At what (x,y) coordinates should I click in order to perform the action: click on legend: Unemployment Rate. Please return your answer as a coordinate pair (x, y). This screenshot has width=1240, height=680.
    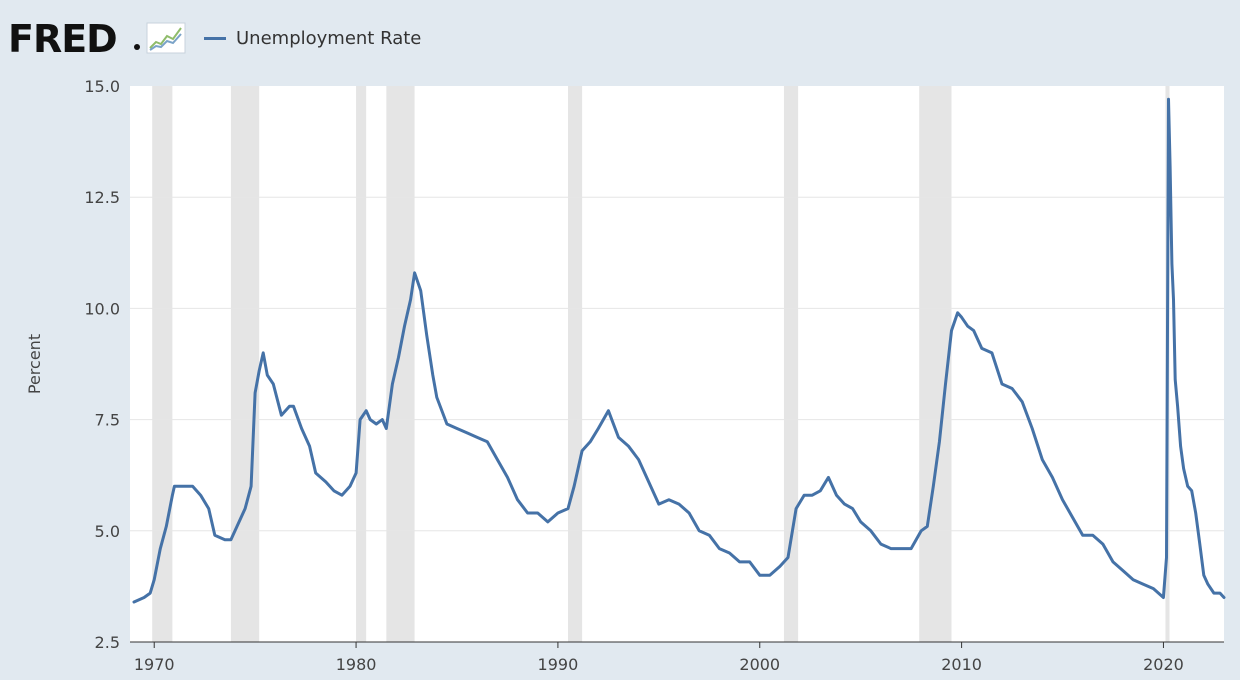
    Looking at the image, I should click on (312, 38).